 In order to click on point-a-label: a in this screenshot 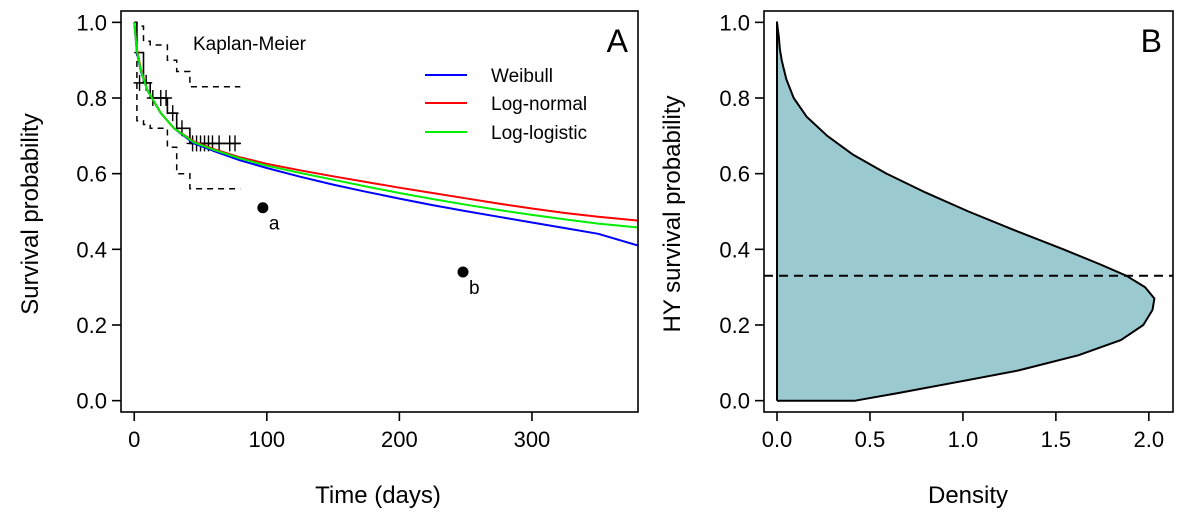, I will do `click(274, 224)`.